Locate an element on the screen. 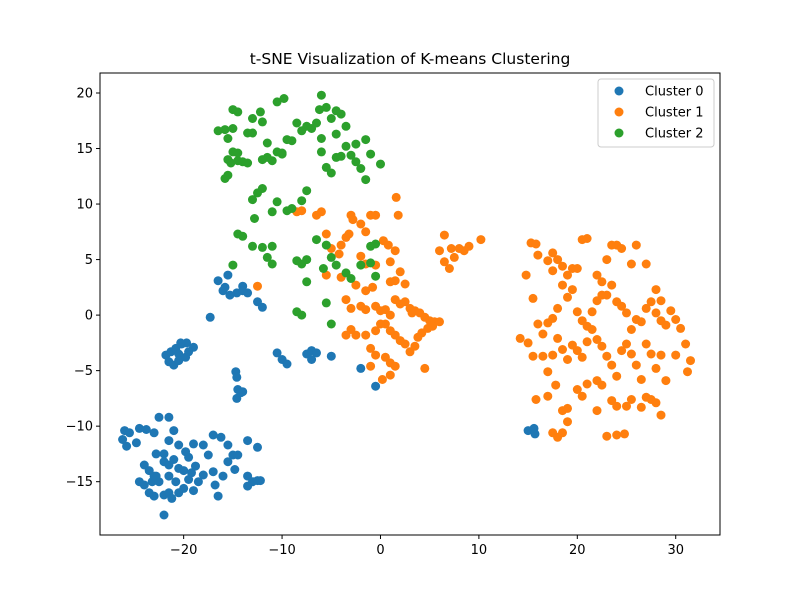 Image resolution: width=800 pixels, height=600 pixels. x-axis: −20 −10 0 10 20 30 is located at coordinates (427, 546).